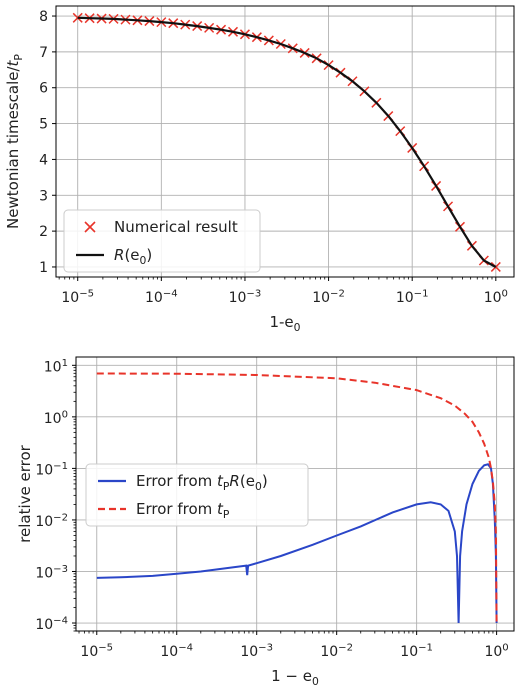  What do you see at coordinates (90, 227) in the screenshot?
I see `legend-marker` at bounding box center [90, 227].